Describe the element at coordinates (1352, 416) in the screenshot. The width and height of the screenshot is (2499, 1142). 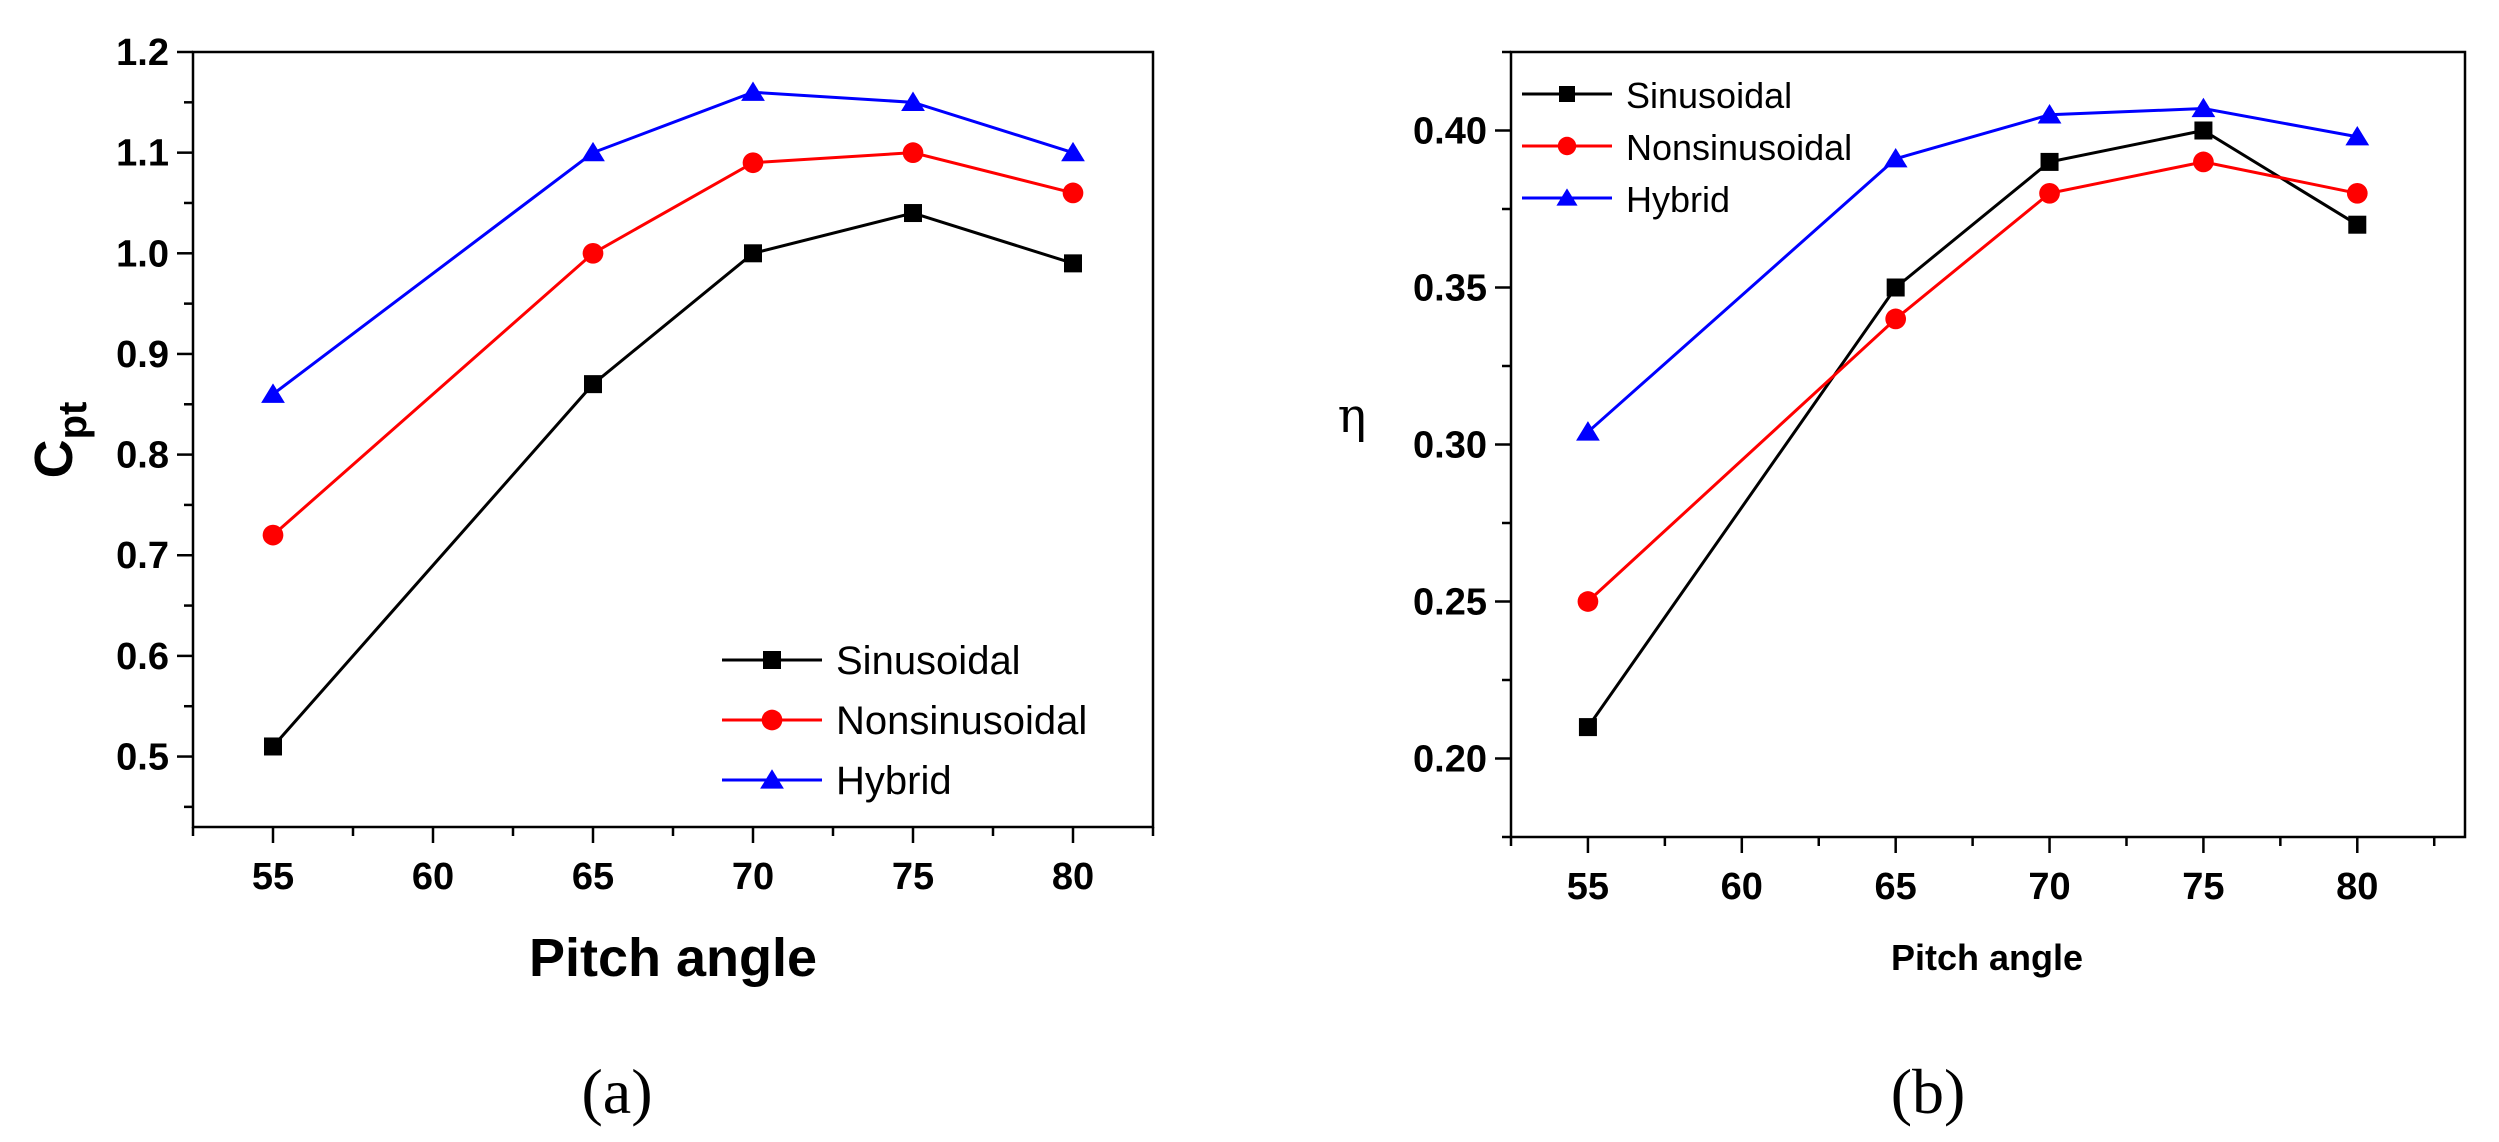
I see `y-axis-title: η` at that location.